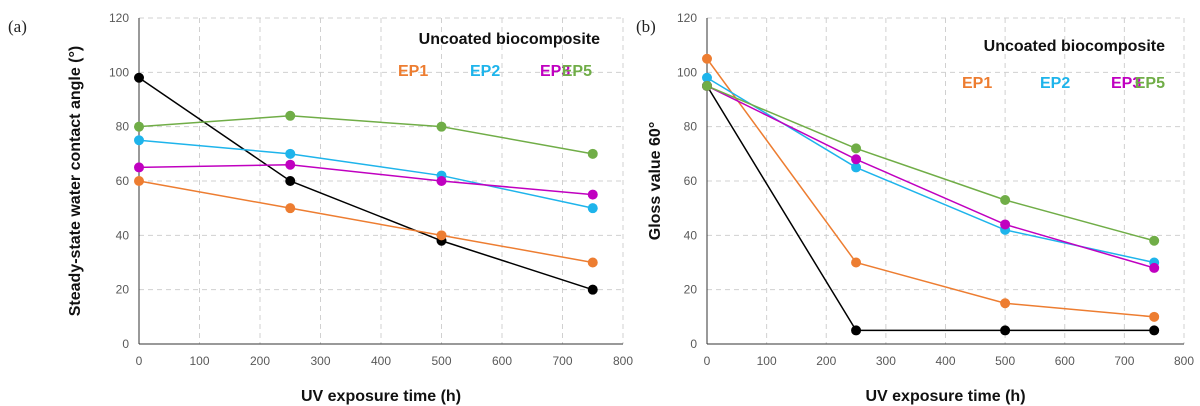 This screenshot has height=406, width=1200. Describe the element at coordinates (17, 26) in the screenshot. I see `panel-label: (a)` at that location.